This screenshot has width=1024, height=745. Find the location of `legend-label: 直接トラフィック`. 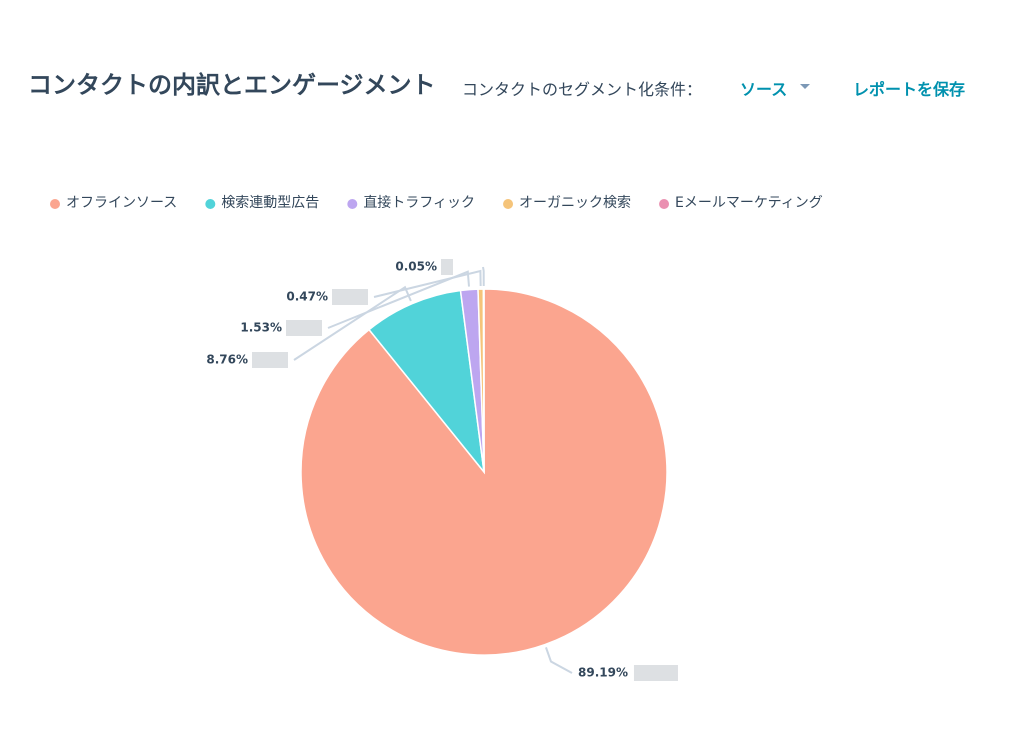

legend-label: 直接トラフィック is located at coordinates (419, 202).